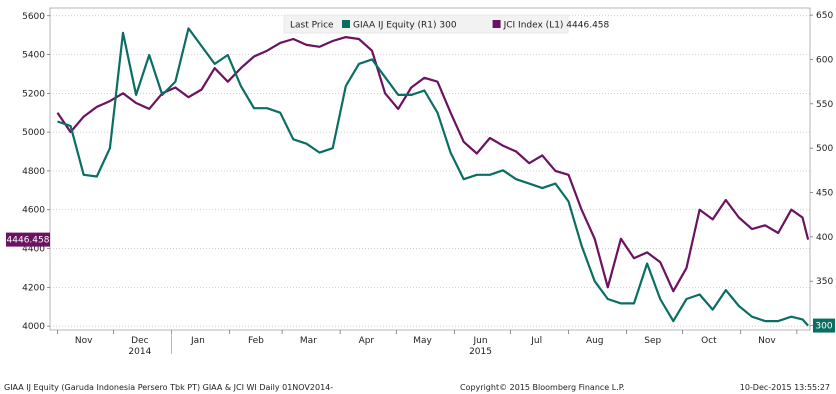  Describe the element at coordinates (824, 238) in the screenshot. I see `y-right-tick-label: 400` at that location.